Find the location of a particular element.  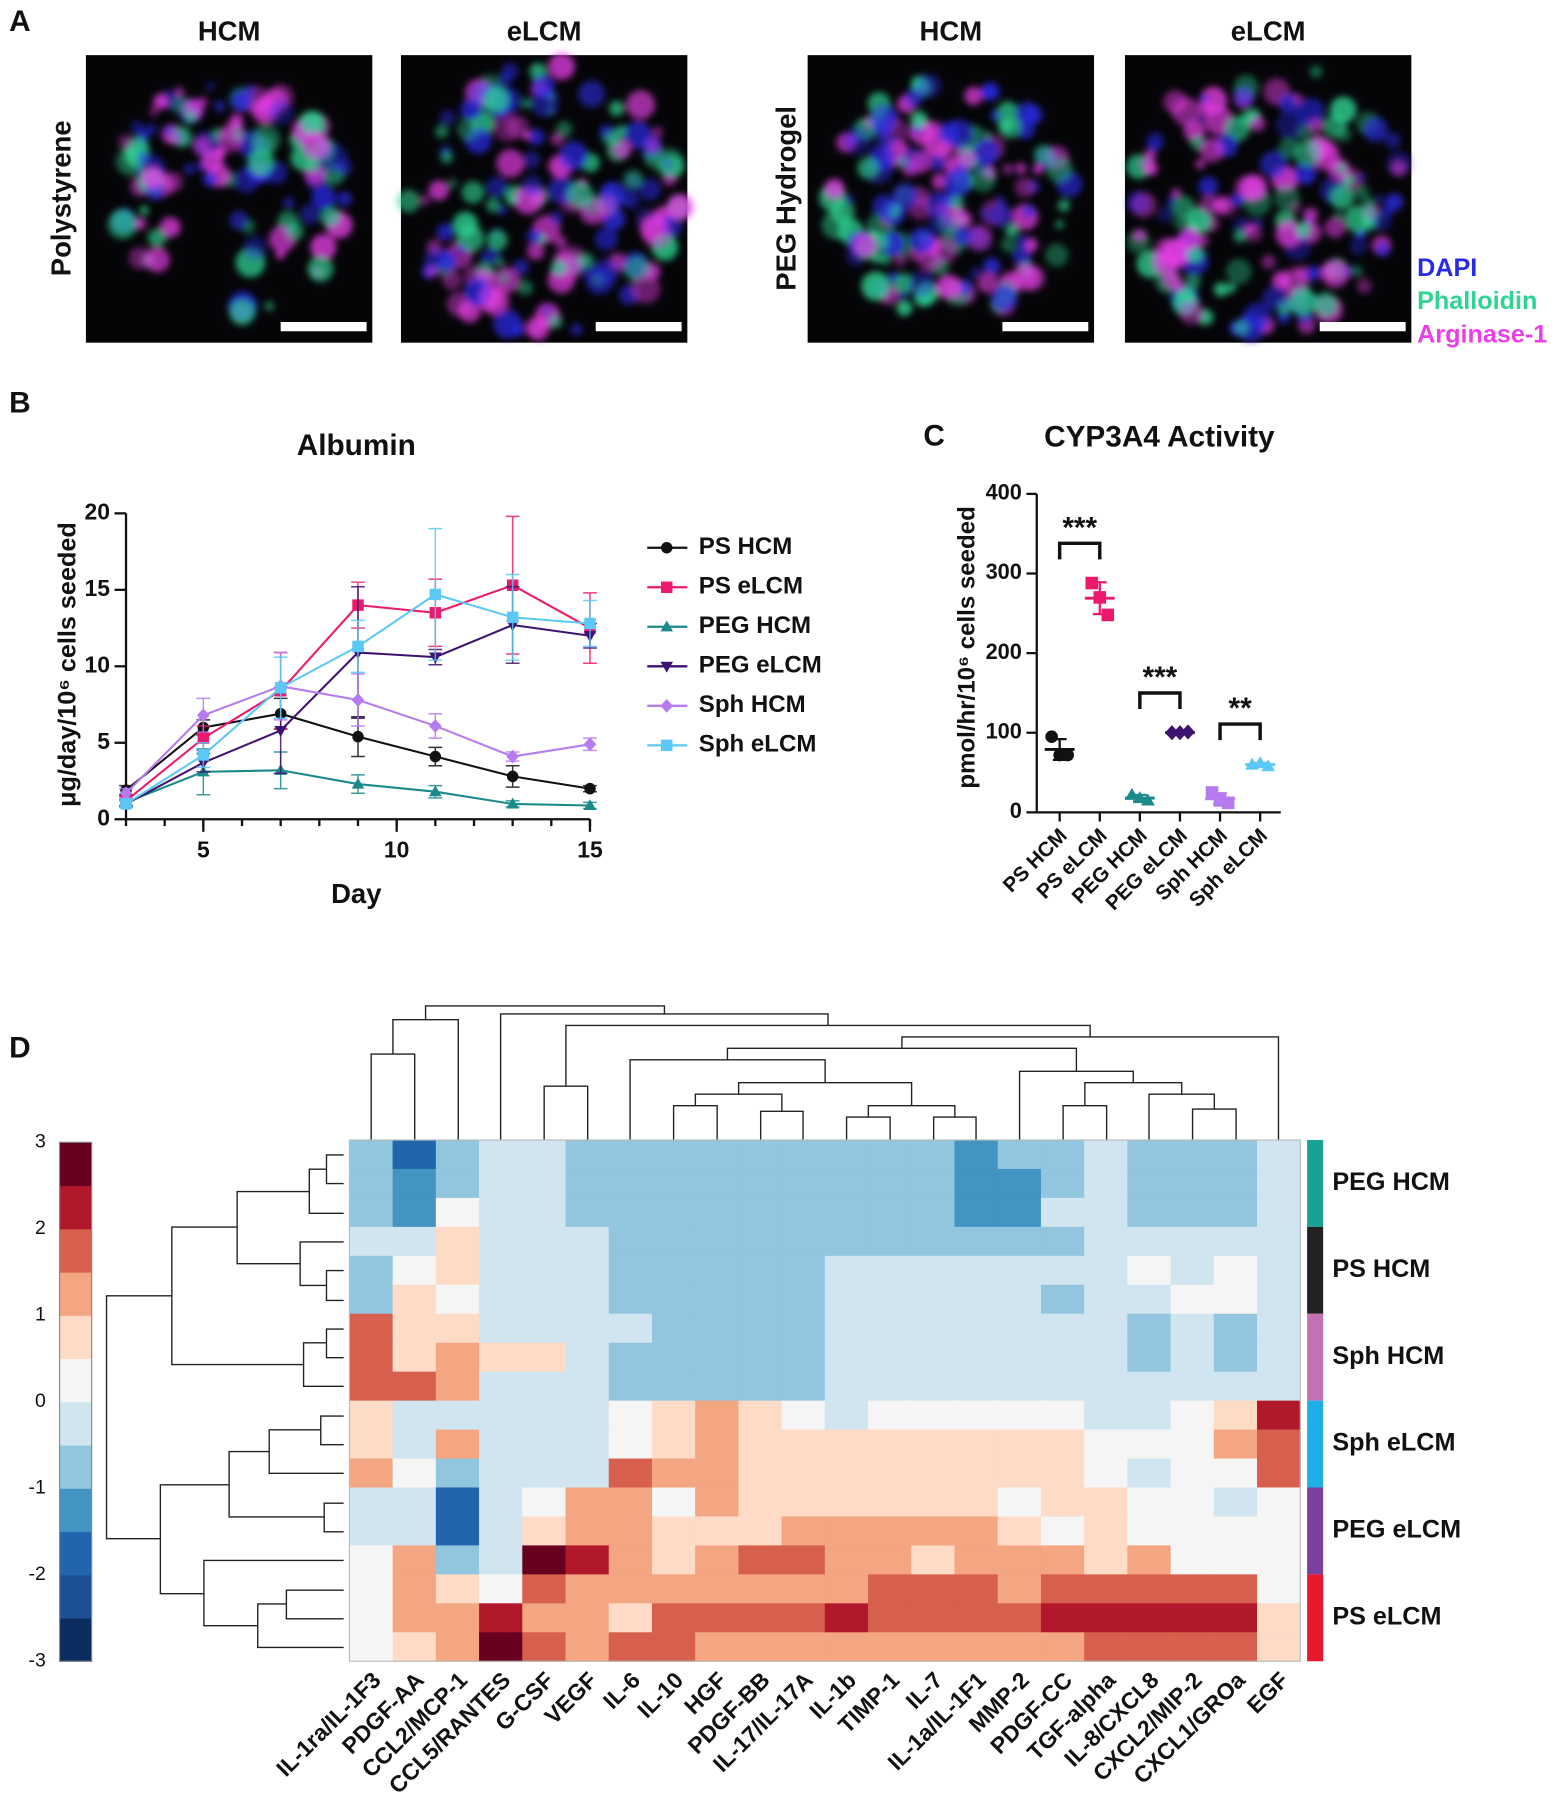

colorbar-tick-label: 3 is located at coordinates (40, 1141).